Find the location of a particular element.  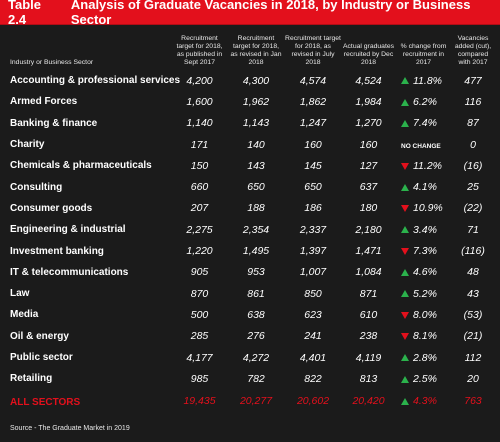

jan-target-cell: 953 is located at coordinates (256, 272).